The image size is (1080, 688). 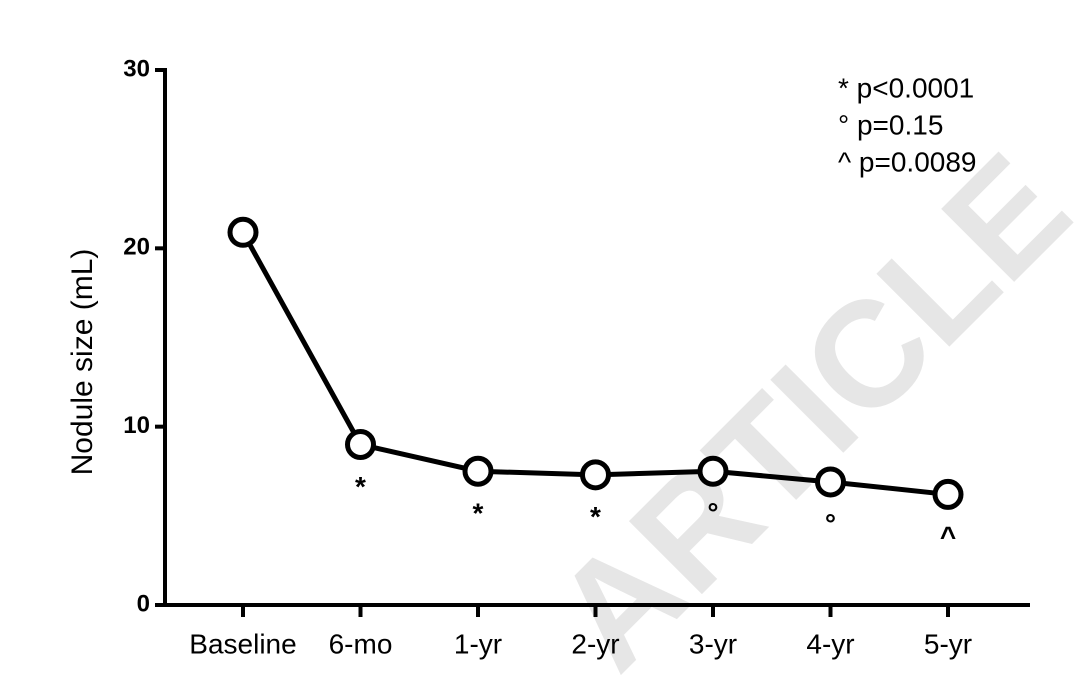 What do you see at coordinates (136, 425) in the screenshot?
I see `y-tick-label: 10` at bounding box center [136, 425].